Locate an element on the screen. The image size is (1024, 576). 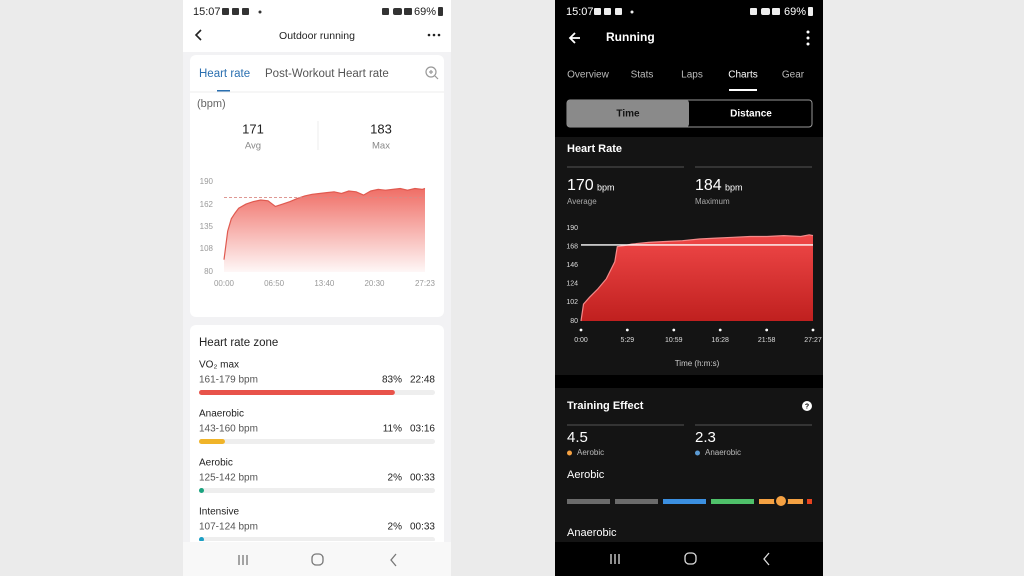
x-tick-label: 27:27 is located at coordinates (813, 340).